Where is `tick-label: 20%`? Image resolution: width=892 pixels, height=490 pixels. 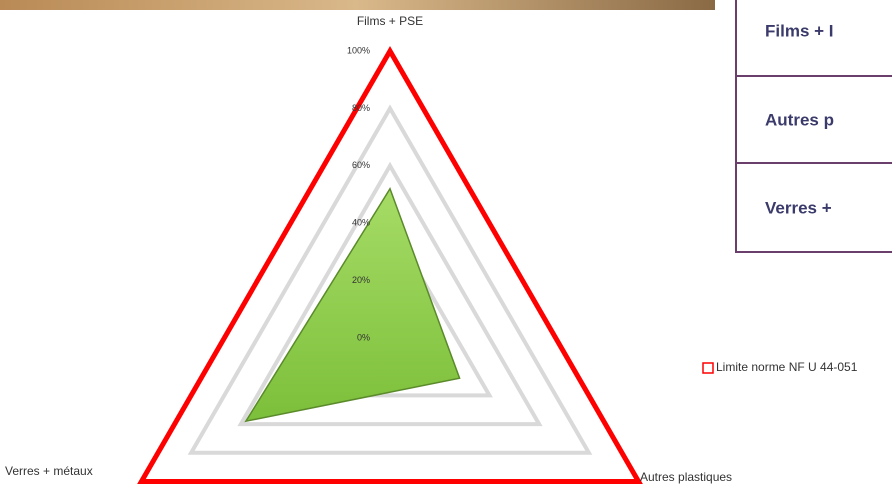 tick-label: 20% is located at coordinates (361, 280).